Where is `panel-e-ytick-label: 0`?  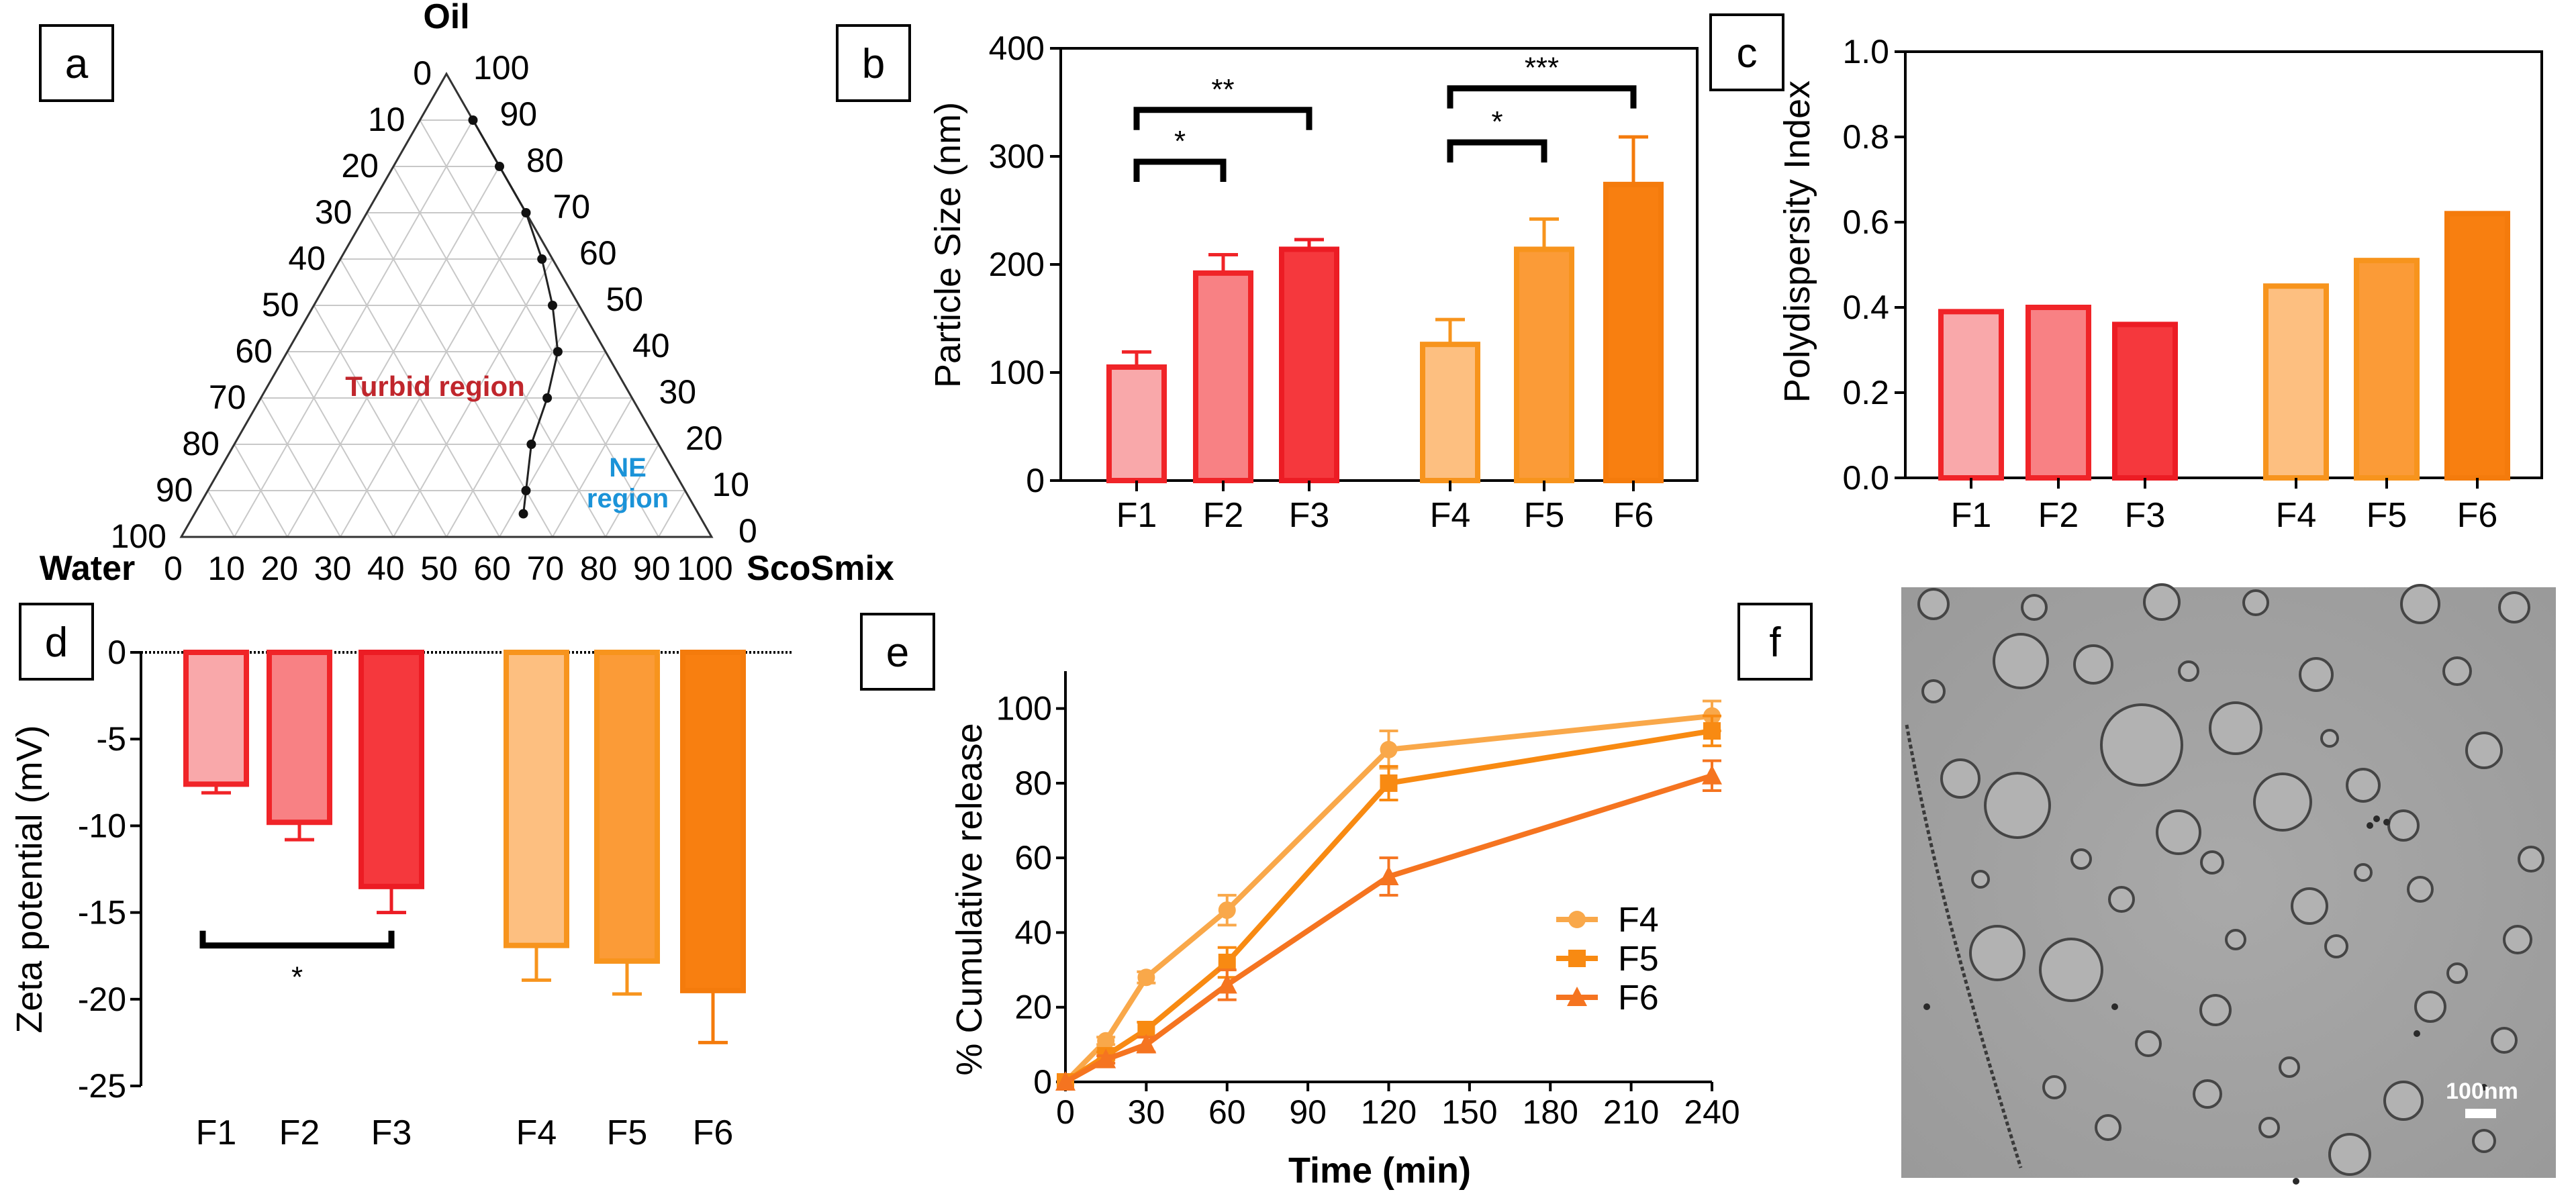 panel-e-ytick-label: 0 is located at coordinates (1042, 1082).